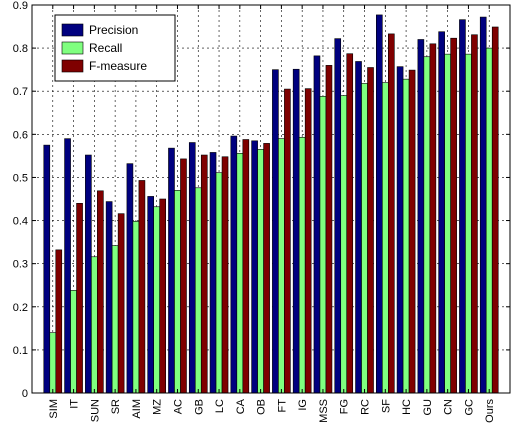 The width and height of the screenshot is (530, 441). What do you see at coordinates (324, 411) in the screenshot?
I see `x-tick-label: MSS` at bounding box center [324, 411].